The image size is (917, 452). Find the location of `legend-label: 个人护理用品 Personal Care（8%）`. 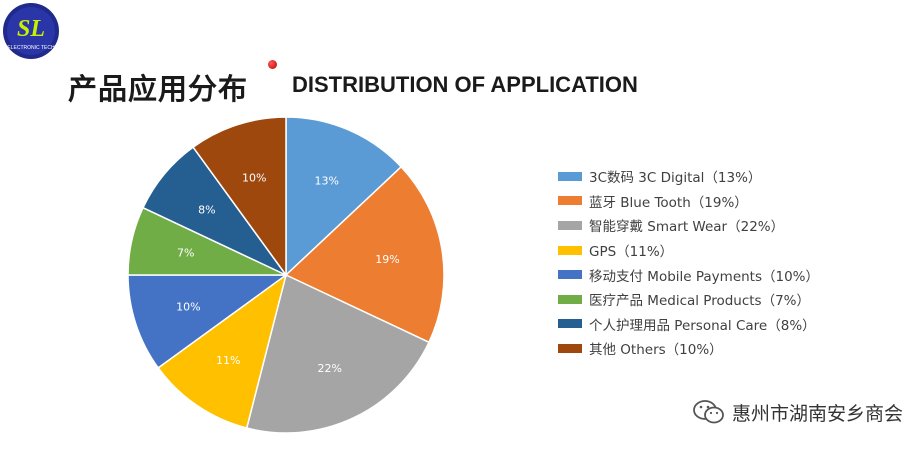

legend-label: 个人护理用品 Personal Care（8%） is located at coordinates (702, 325).